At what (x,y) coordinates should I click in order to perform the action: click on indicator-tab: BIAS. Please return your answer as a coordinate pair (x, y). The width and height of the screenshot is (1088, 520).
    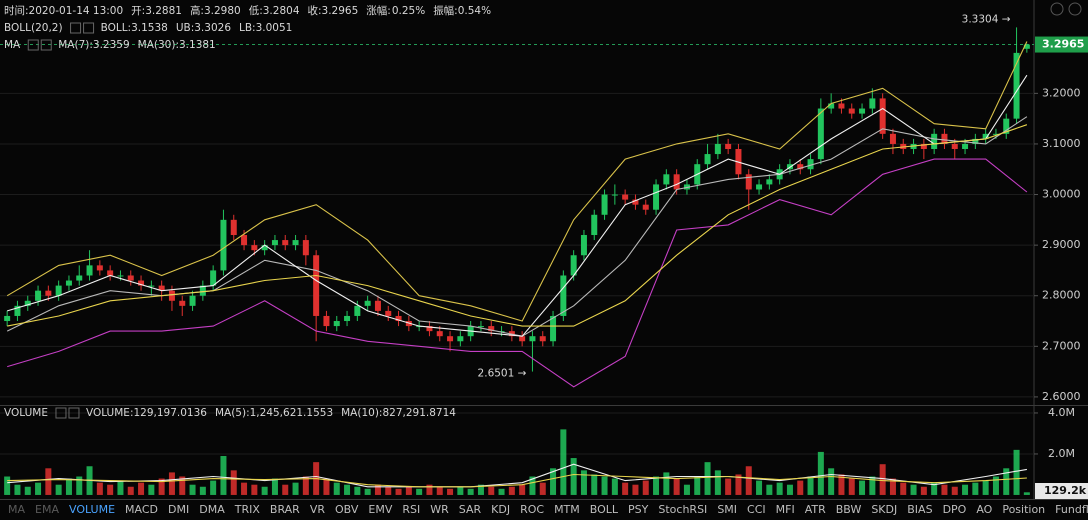
    Looking at the image, I should click on (919, 509).